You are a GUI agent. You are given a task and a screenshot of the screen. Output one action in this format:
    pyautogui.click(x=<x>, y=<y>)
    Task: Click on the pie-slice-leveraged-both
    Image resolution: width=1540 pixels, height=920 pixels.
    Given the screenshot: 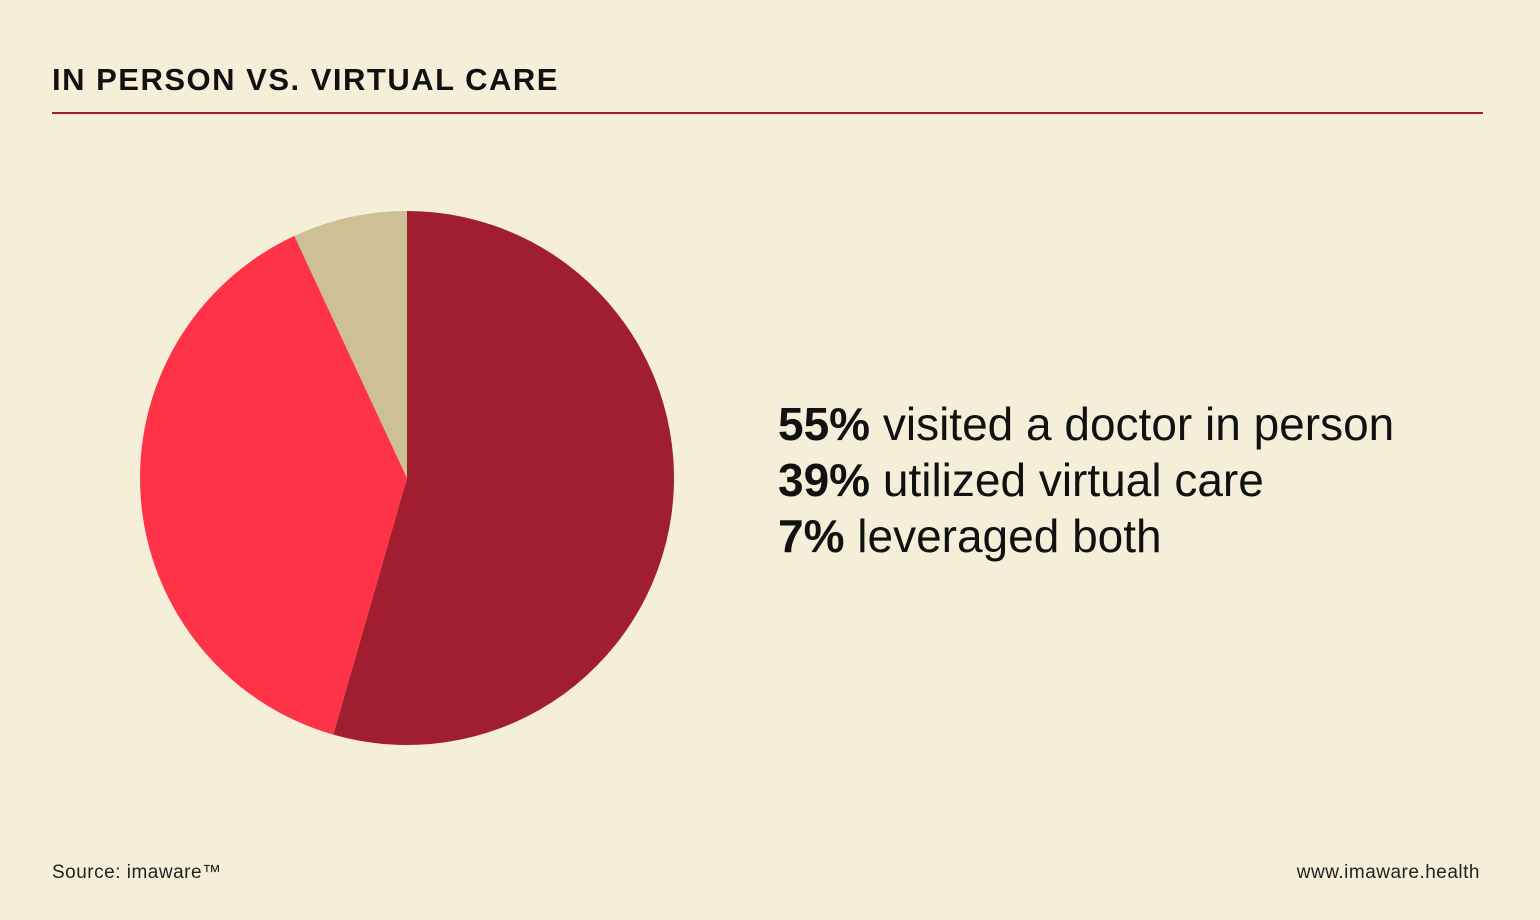 What is the action you would take?
    pyautogui.click(x=350, y=344)
    